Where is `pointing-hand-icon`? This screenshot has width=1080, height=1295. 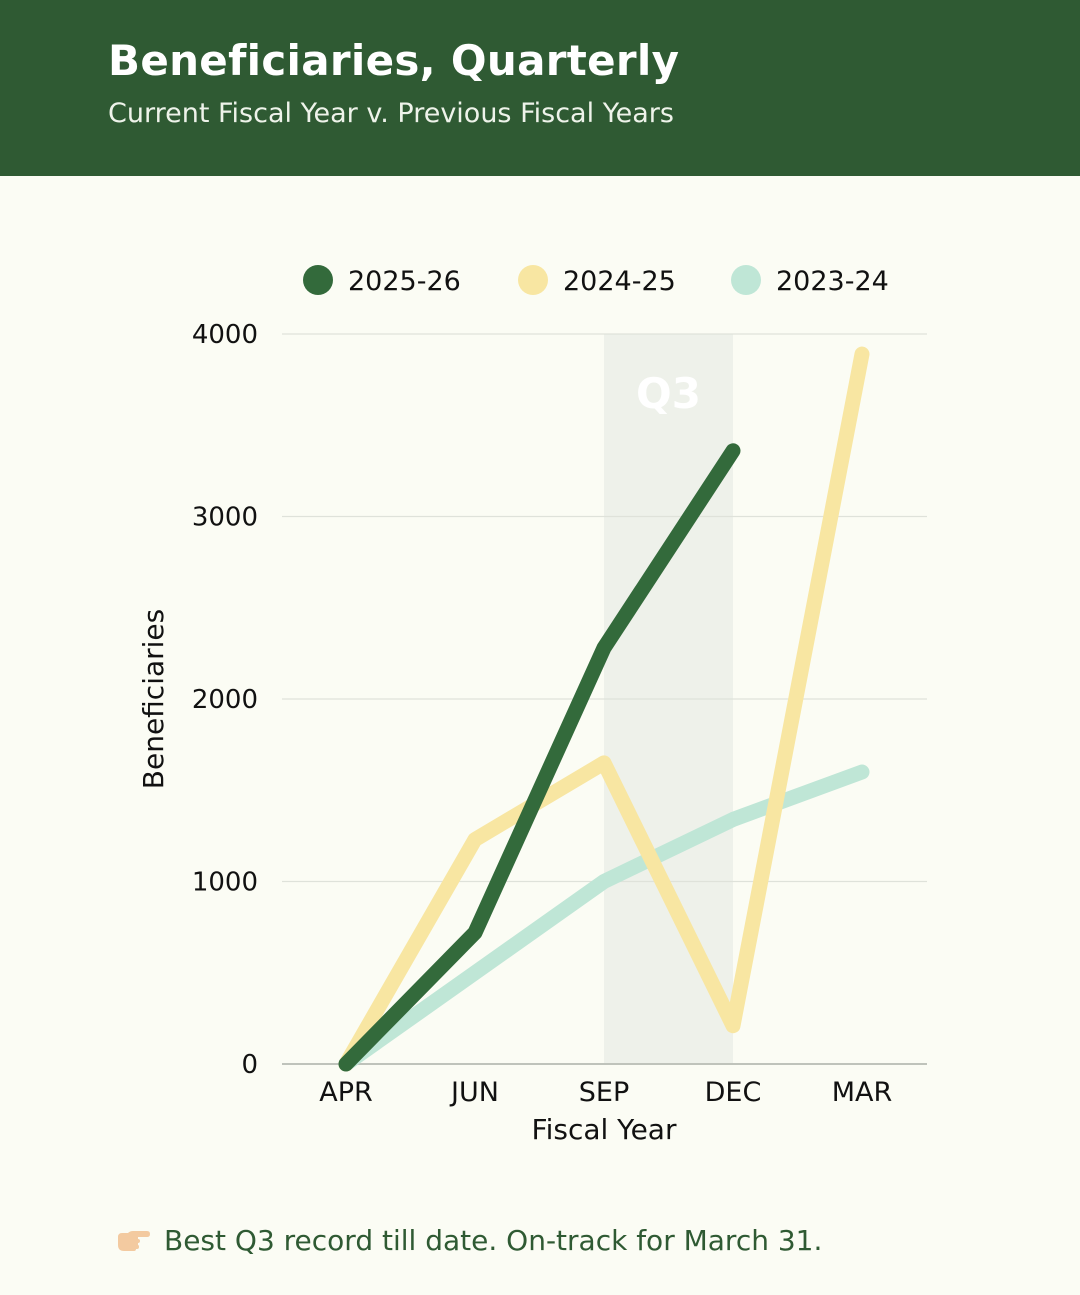
pointing-hand-icon is located at coordinates (134, 1241).